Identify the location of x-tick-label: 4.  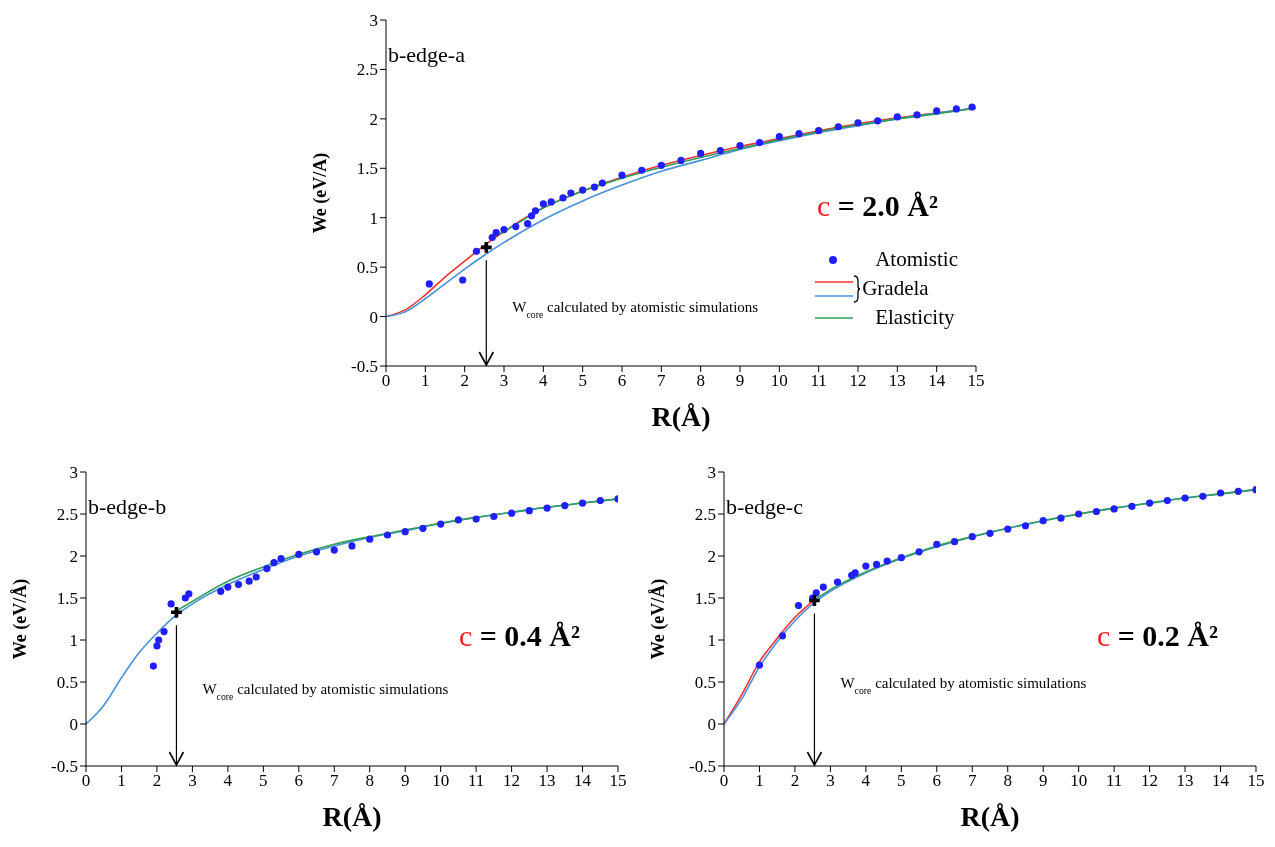
(228, 781).